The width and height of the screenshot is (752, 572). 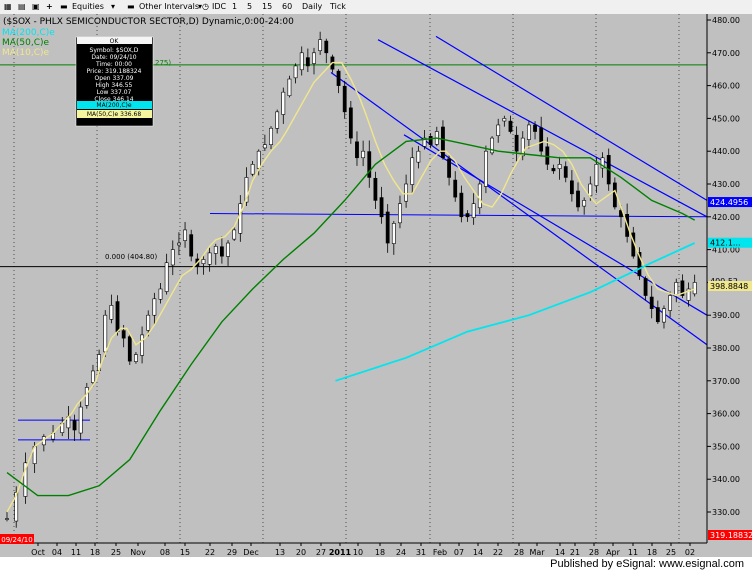 I want to click on y-tick-label: 420.00, so click(x=726, y=217).